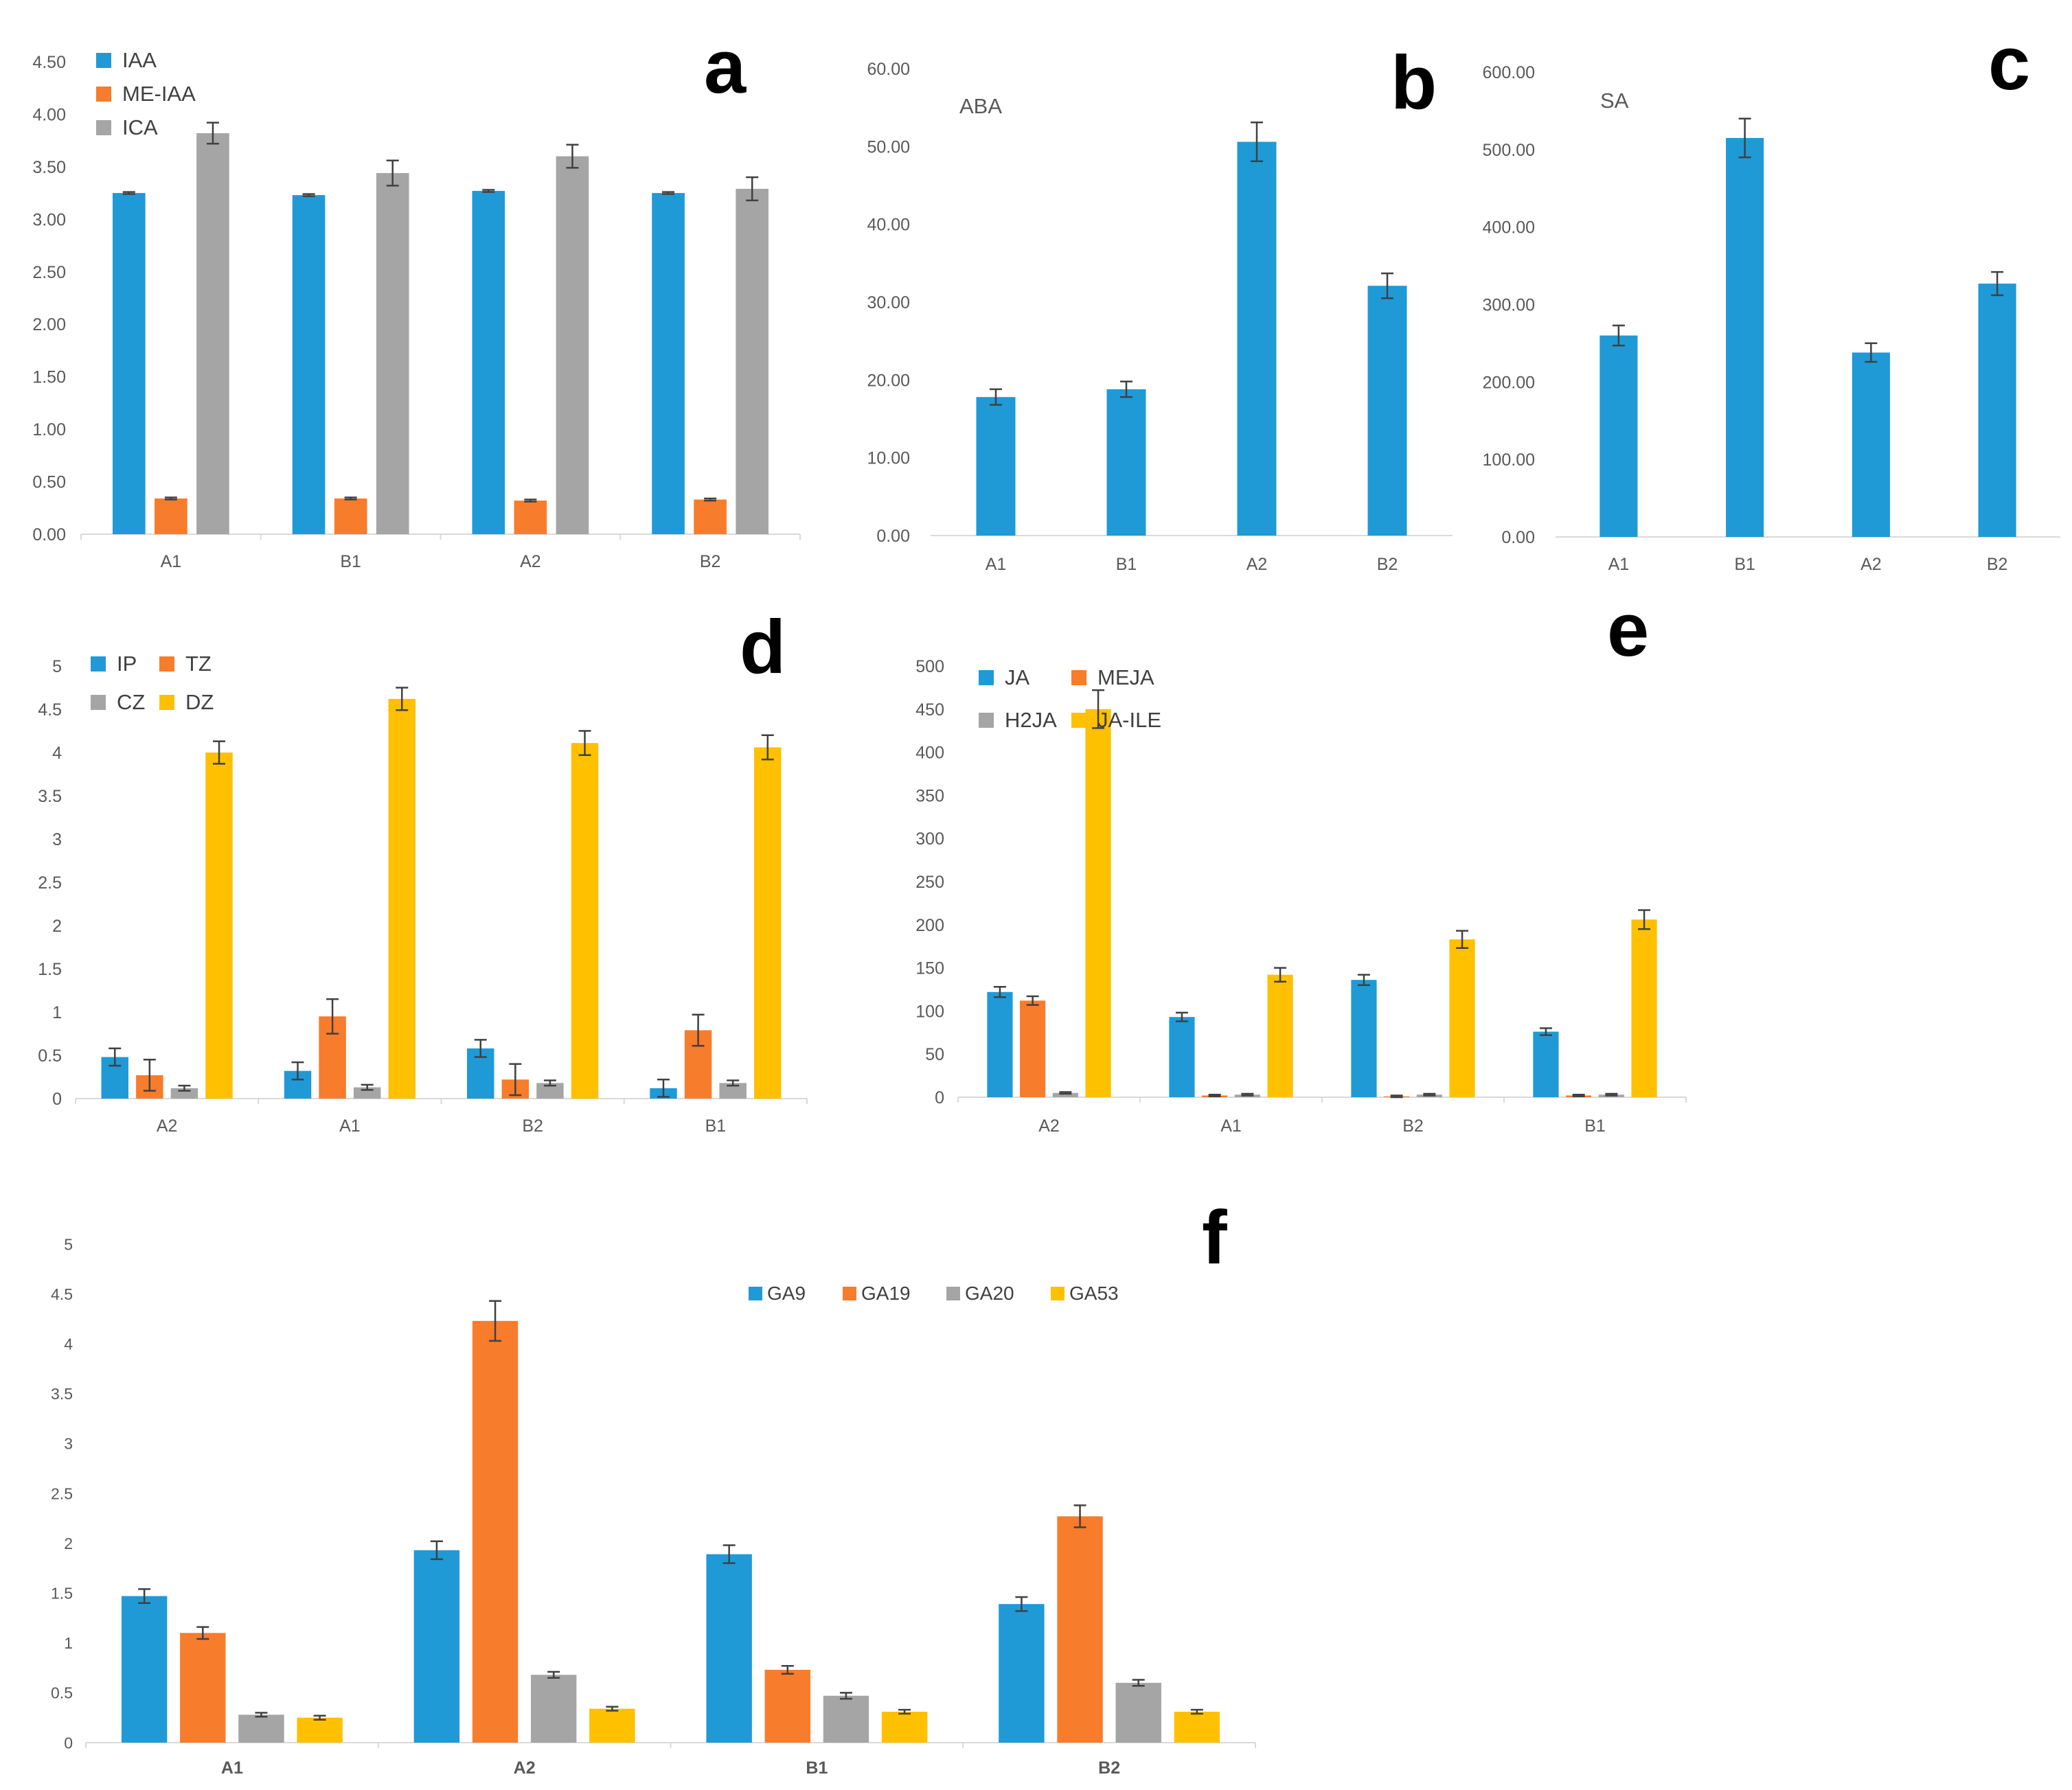 The height and width of the screenshot is (1790, 2072). What do you see at coordinates (1094, 1293) in the screenshot?
I see `legend-label: GA53` at bounding box center [1094, 1293].